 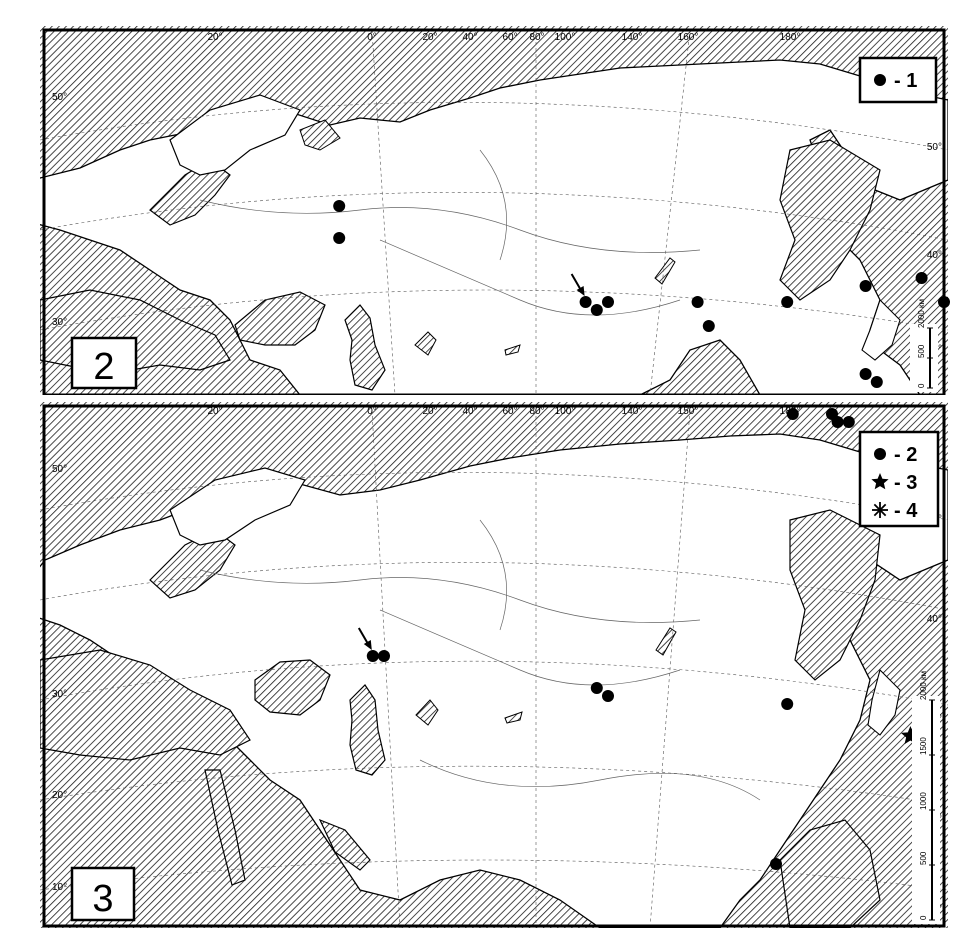 What do you see at coordinates (450, 232) in the screenshot?
I see `political-borders` at bounding box center [450, 232].